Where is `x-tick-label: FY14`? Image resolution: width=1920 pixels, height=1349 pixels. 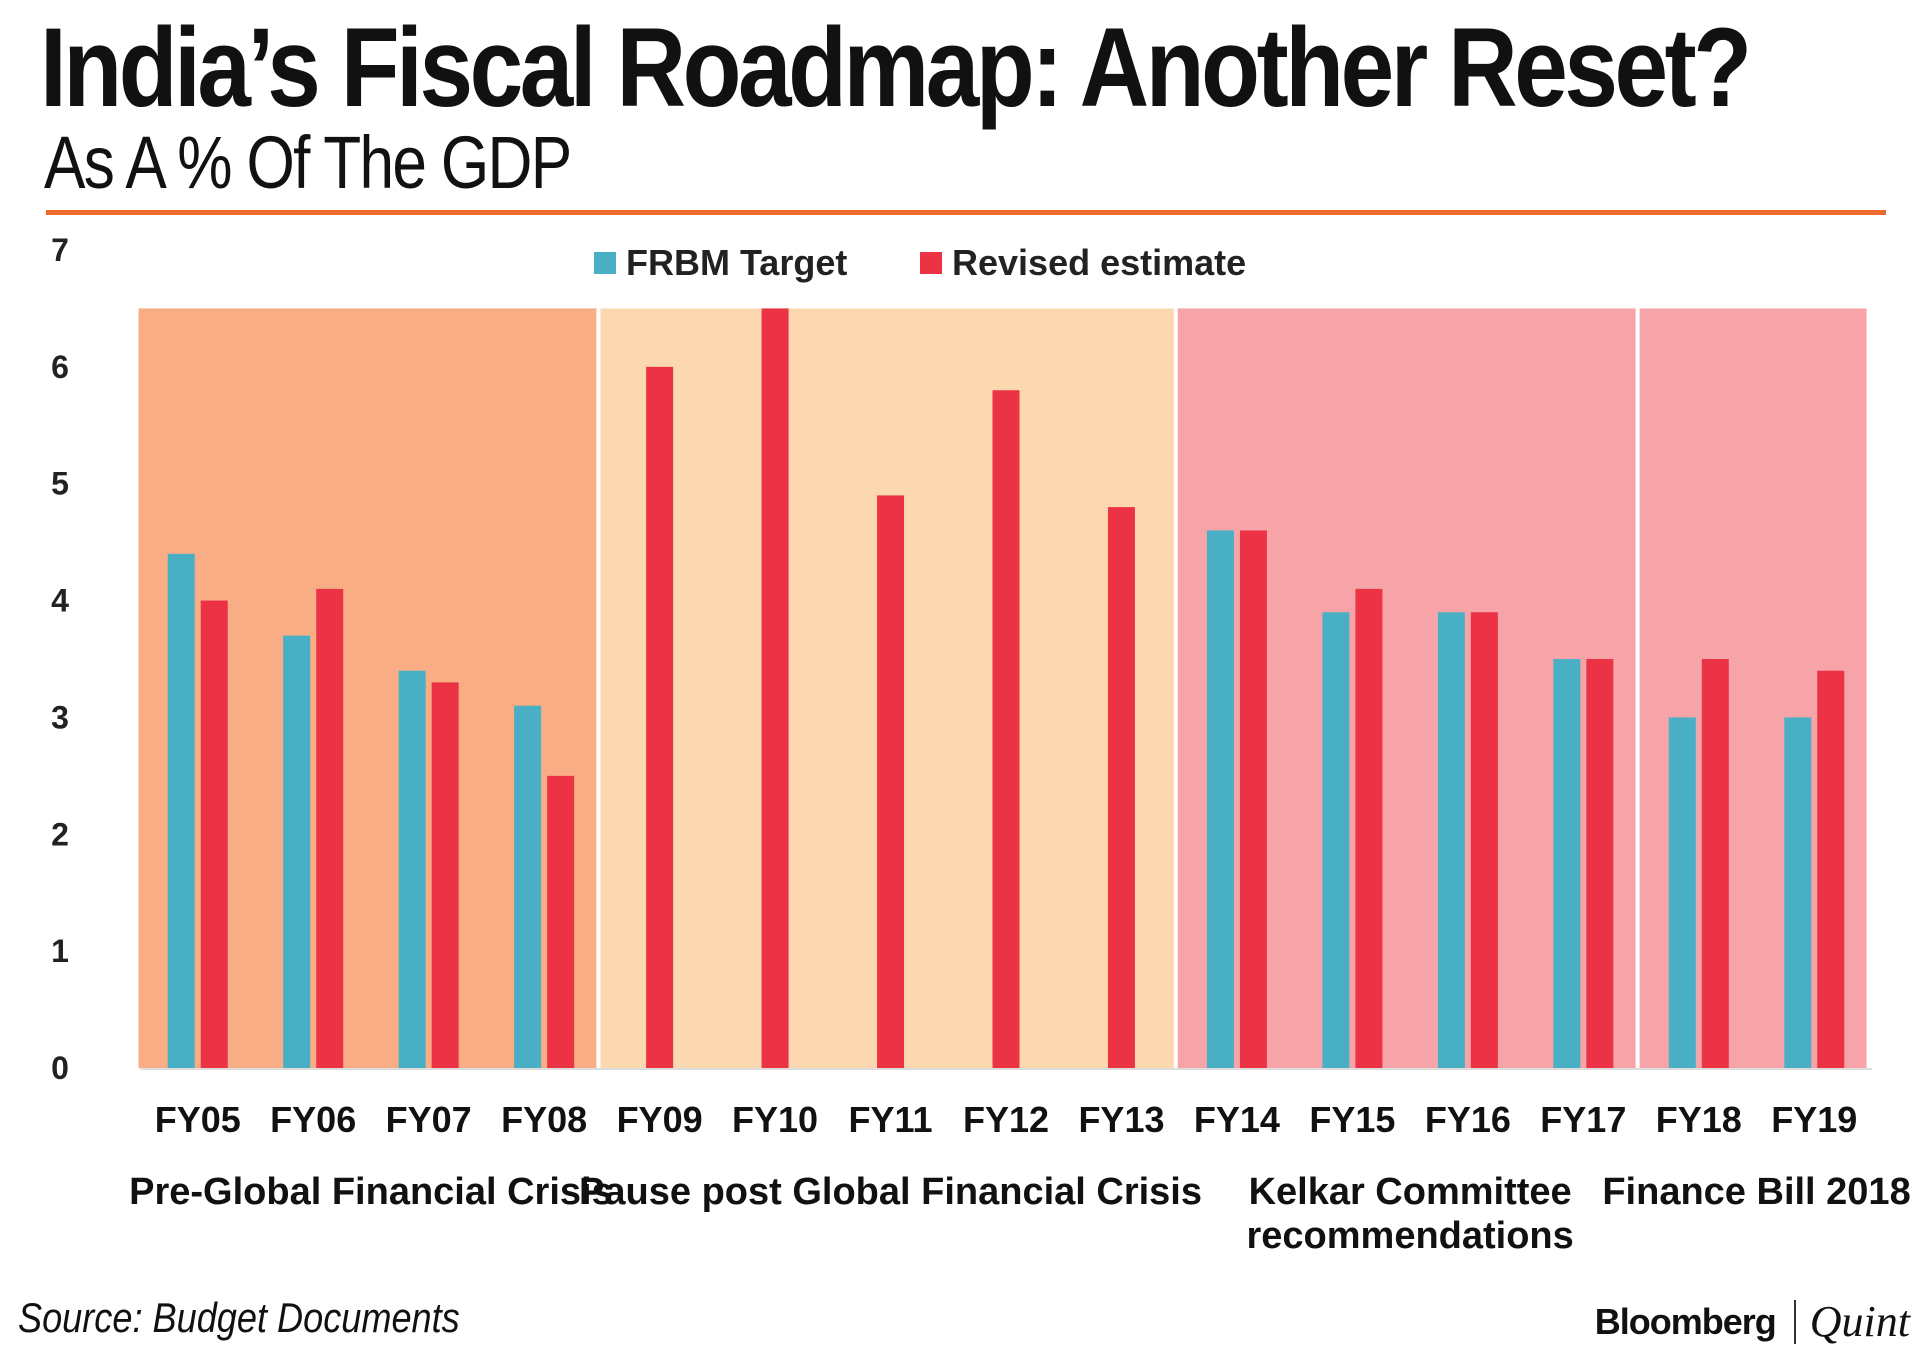
x-tick-label: FY14 is located at coordinates (1237, 1119).